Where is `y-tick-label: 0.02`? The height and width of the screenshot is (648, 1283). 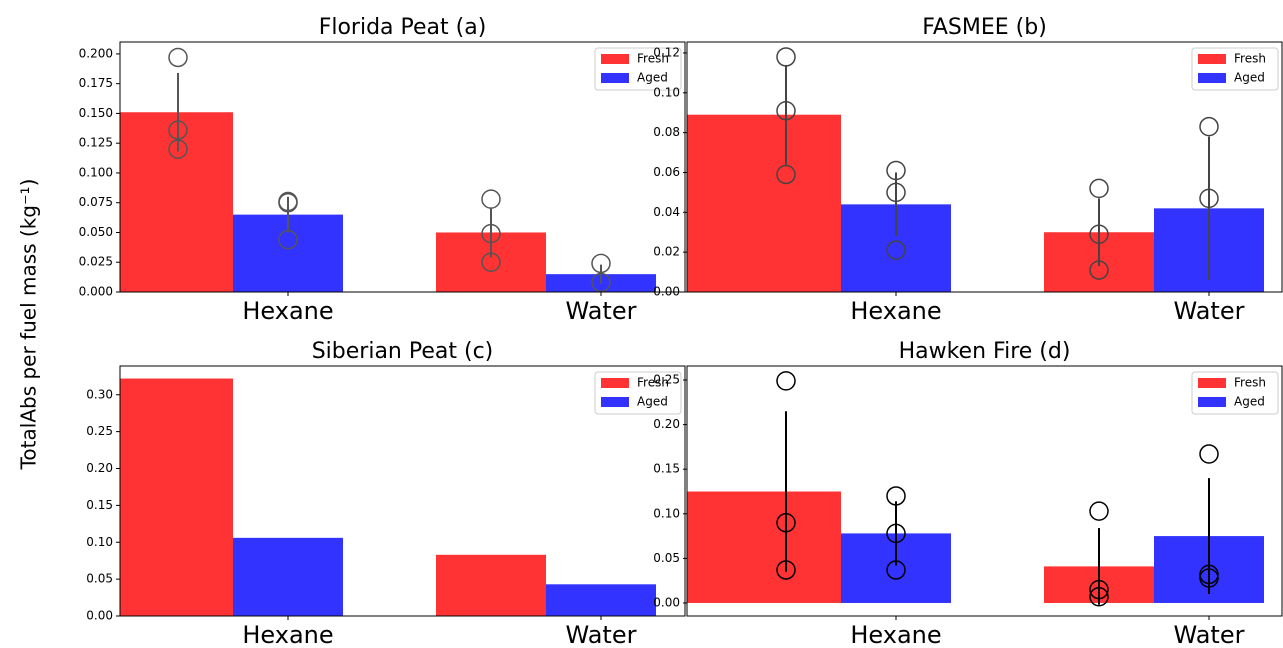 y-tick-label: 0.02 is located at coordinates (666, 252).